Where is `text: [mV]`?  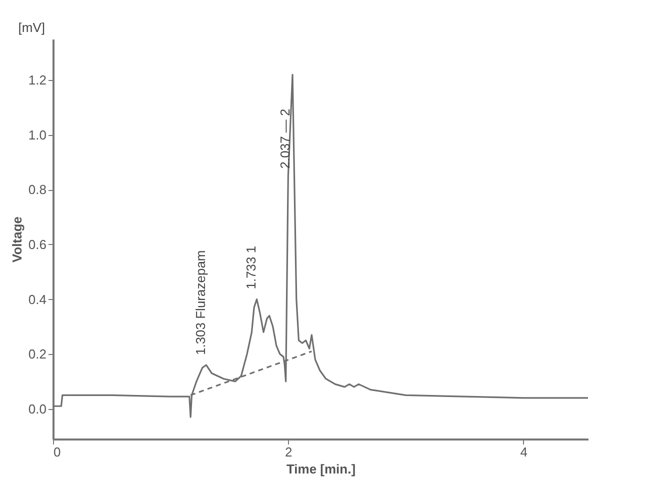 text: [mV] is located at coordinates (31, 27).